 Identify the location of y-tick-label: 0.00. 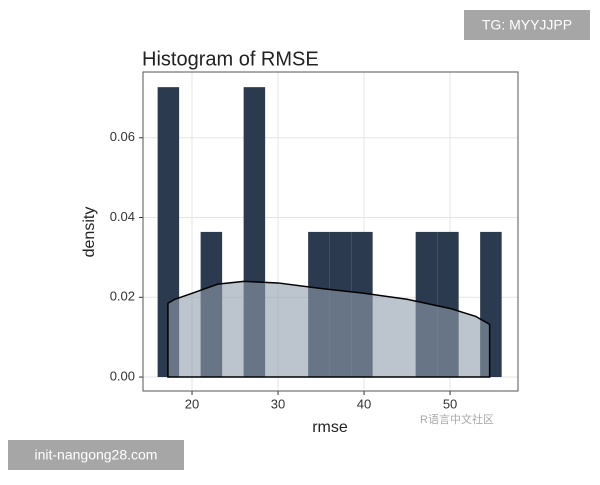
(122, 375).